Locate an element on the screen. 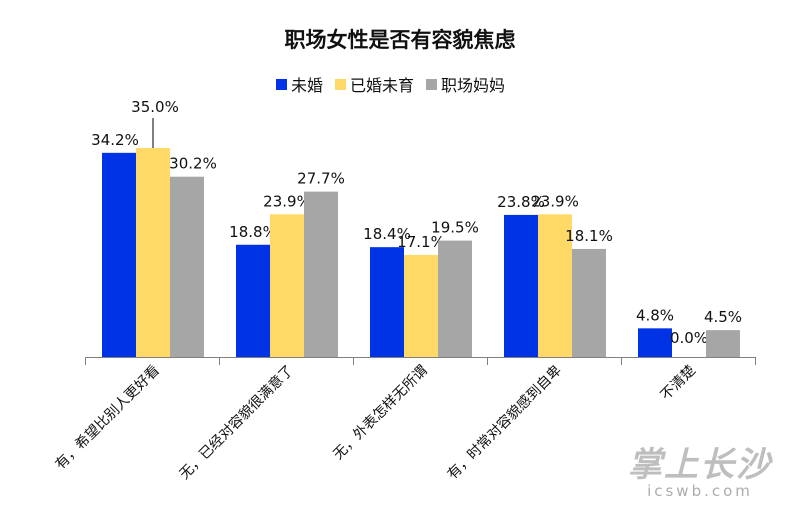 The height and width of the screenshot is (514, 800). chart-title: 职场女性是否有容貌焦虑 is located at coordinates (400, 40).